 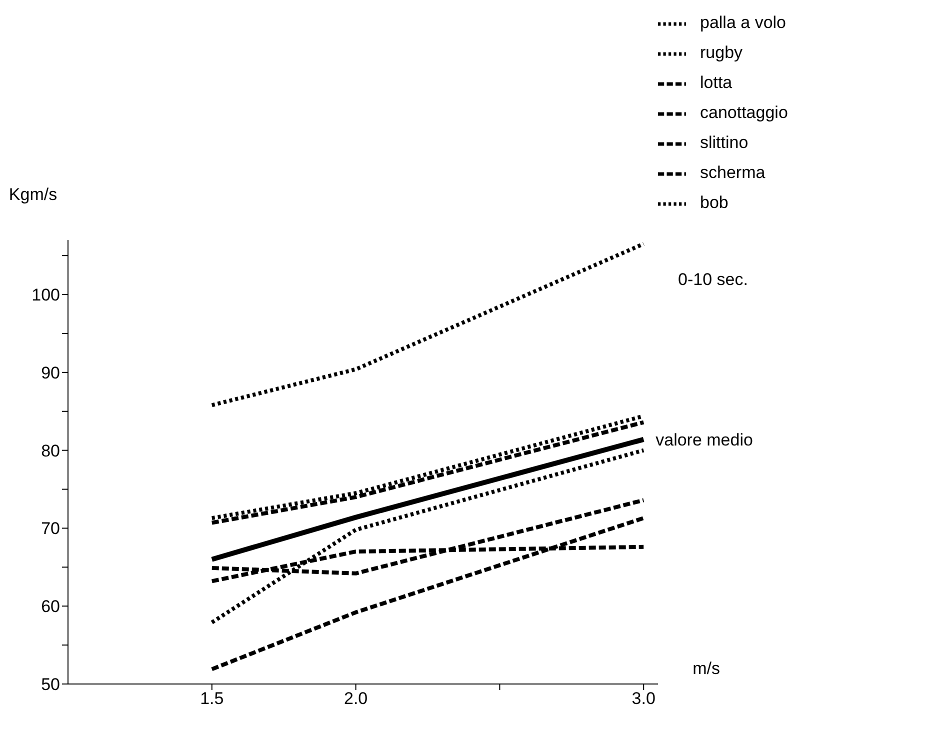 What do you see at coordinates (46, 295) in the screenshot?
I see `y-tick-label: 100` at bounding box center [46, 295].